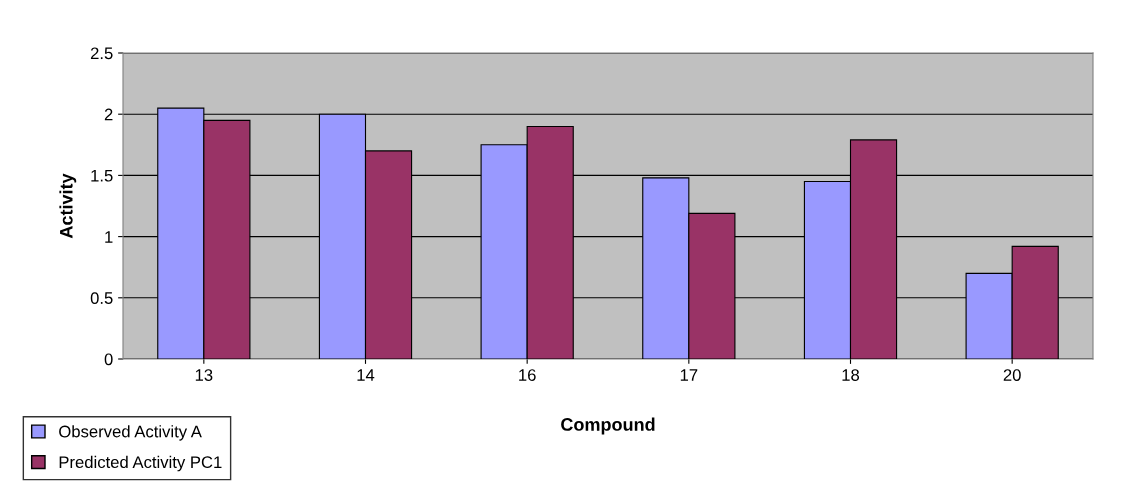  What do you see at coordinates (608, 426) in the screenshot?
I see `x-axis-title: Compound` at bounding box center [608, 426].